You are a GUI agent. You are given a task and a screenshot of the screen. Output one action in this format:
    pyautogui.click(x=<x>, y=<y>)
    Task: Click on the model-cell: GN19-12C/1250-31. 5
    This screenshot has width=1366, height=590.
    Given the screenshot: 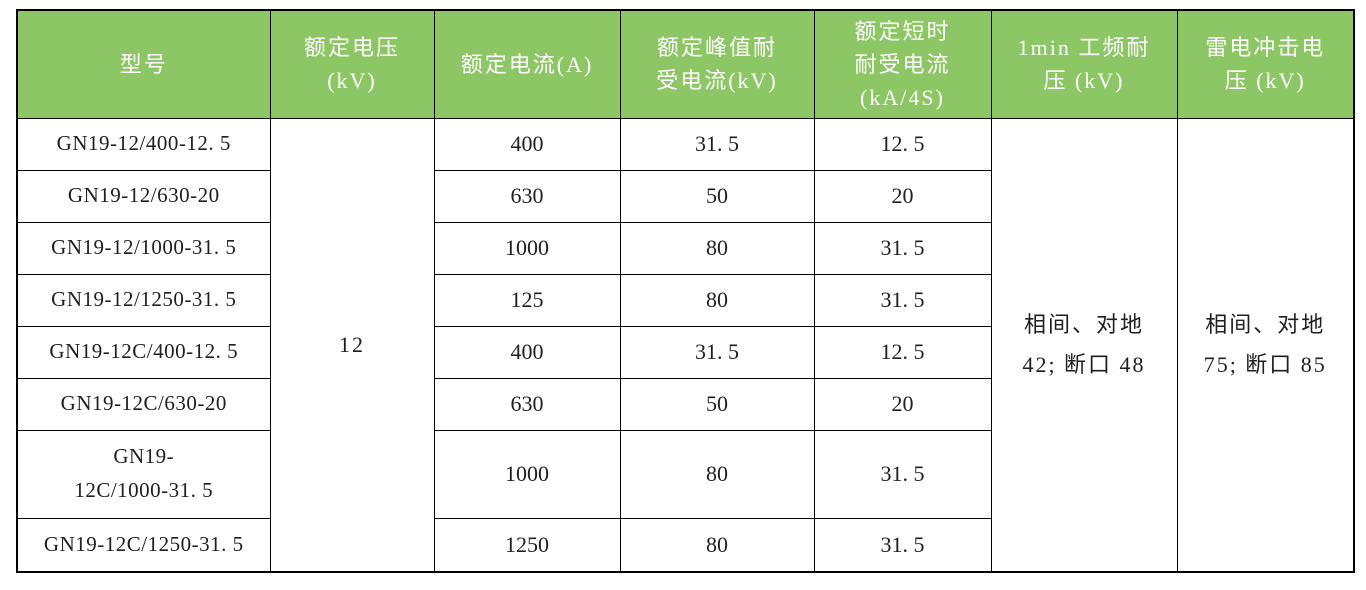 What is the action you would take?
    pyautogui.click(x=143, y=545)
    